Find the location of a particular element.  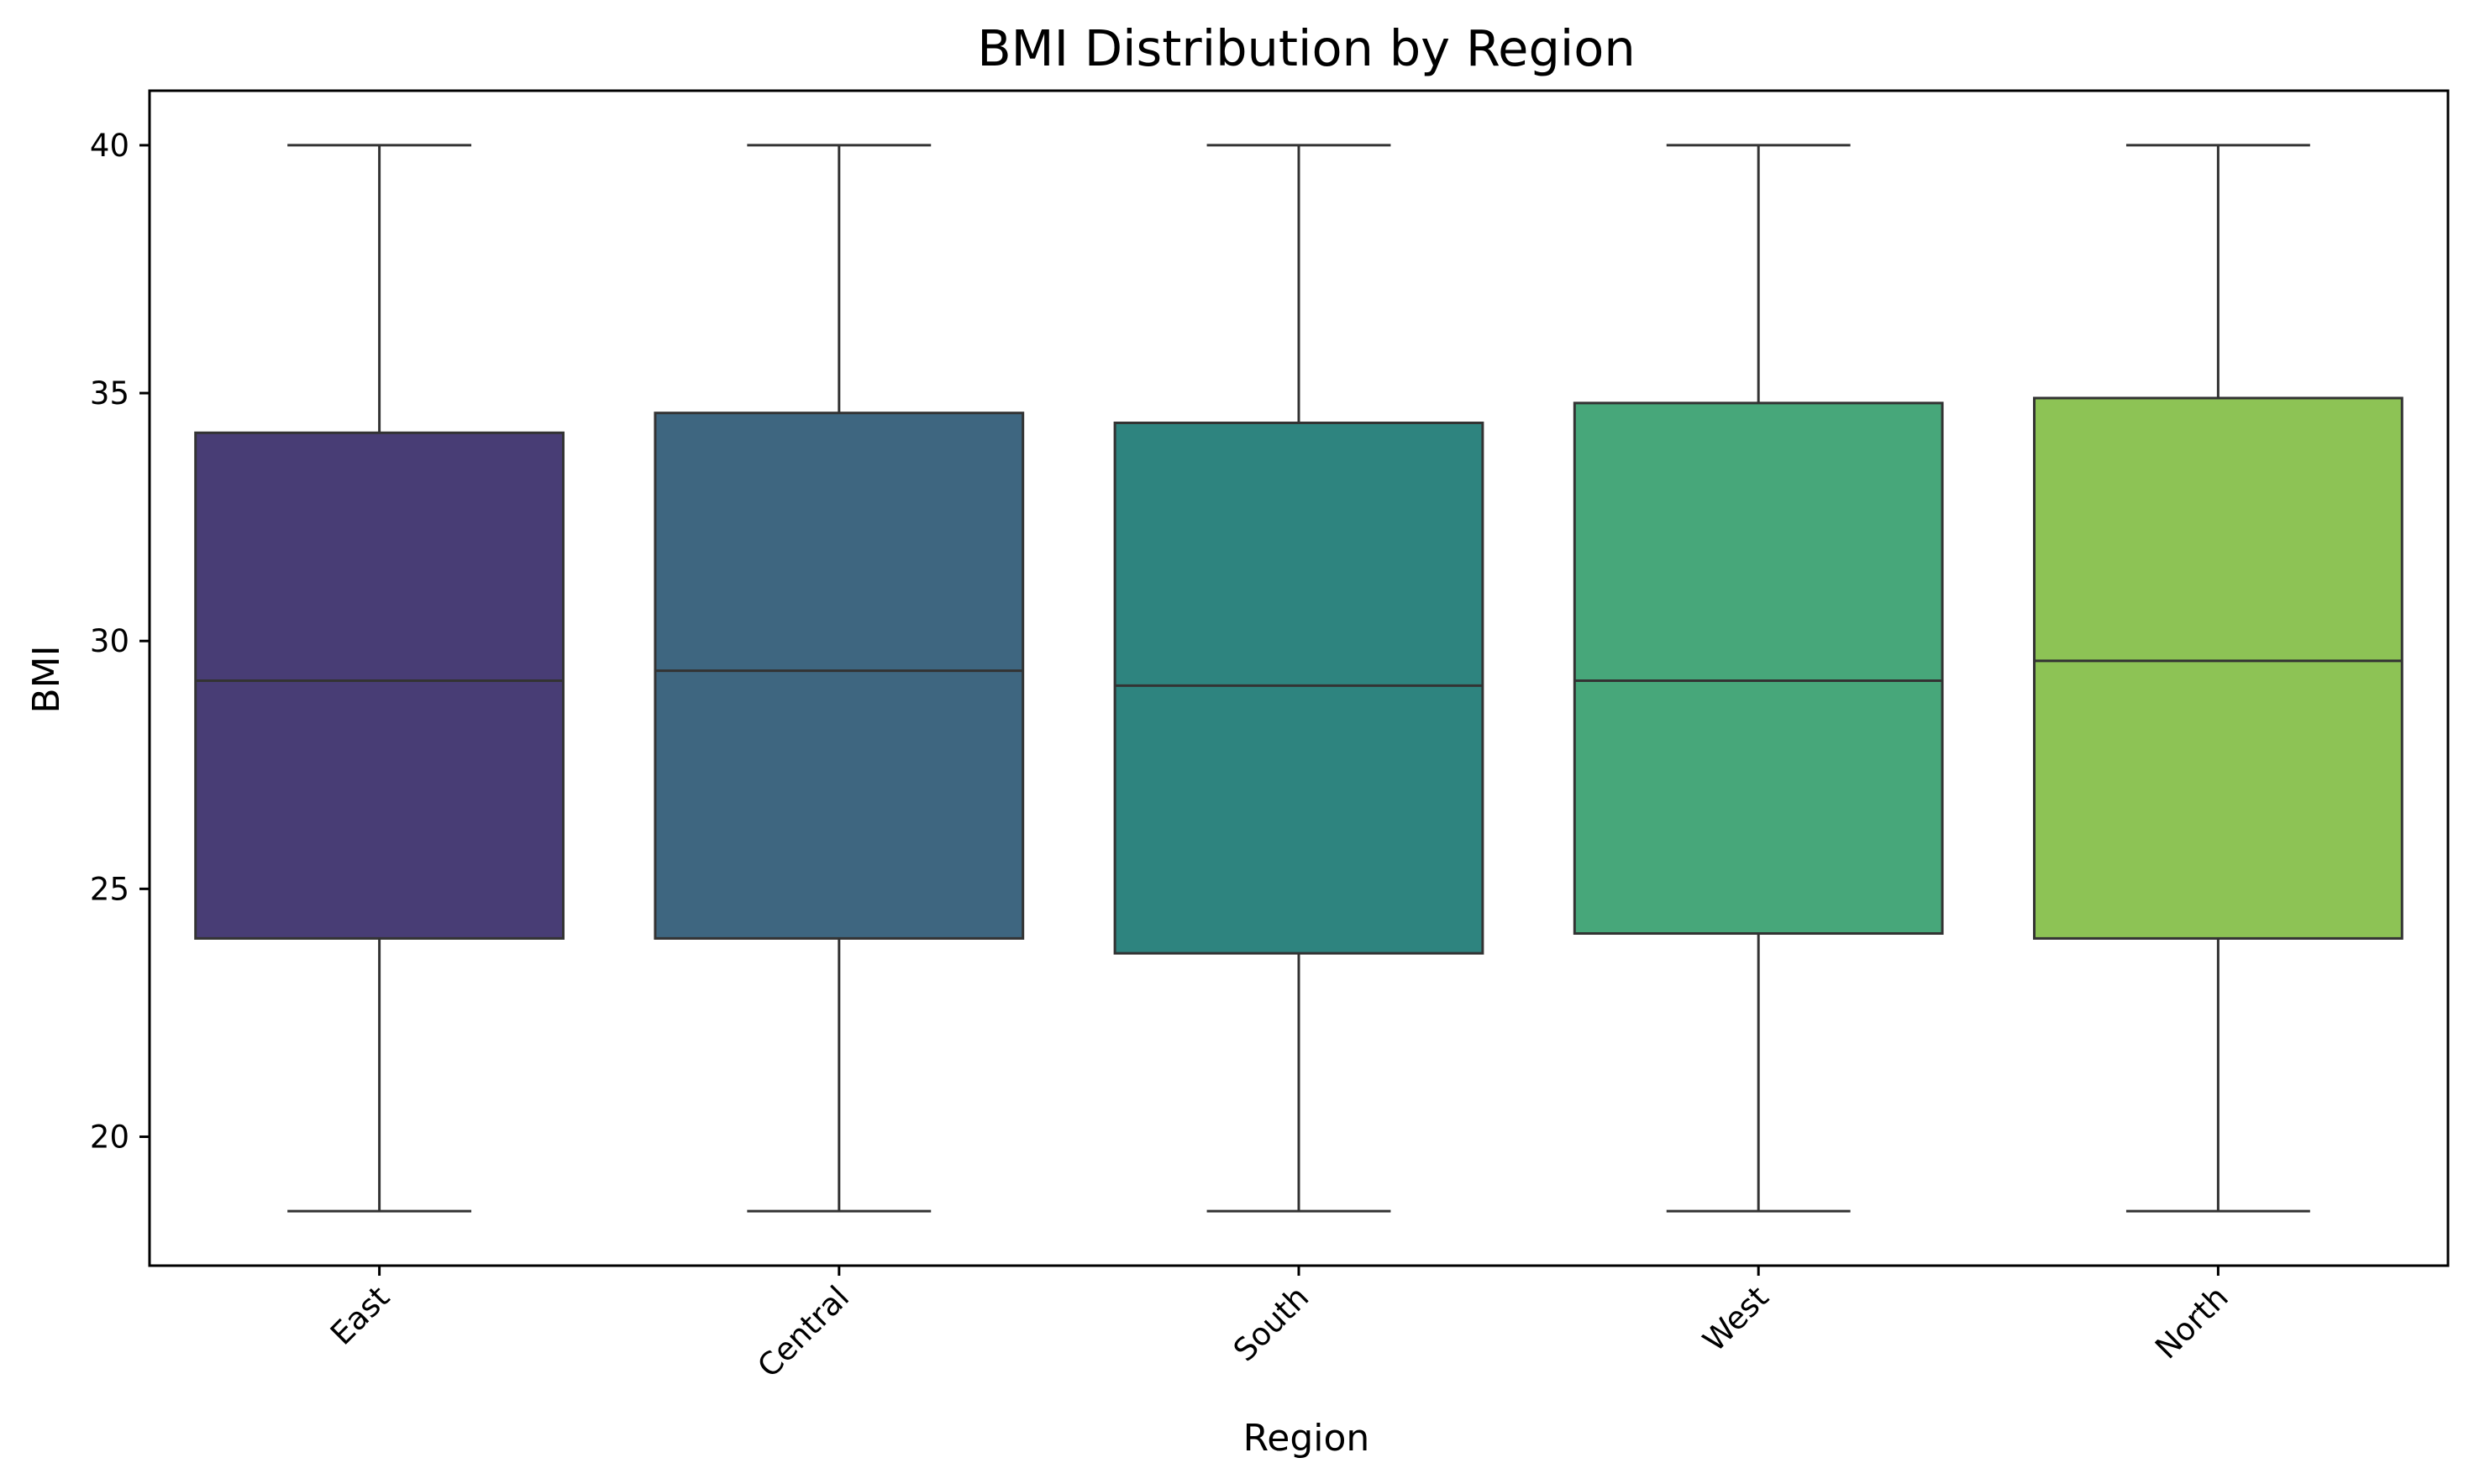

y-tick-label: 40 is located at coordinates (109, 146).